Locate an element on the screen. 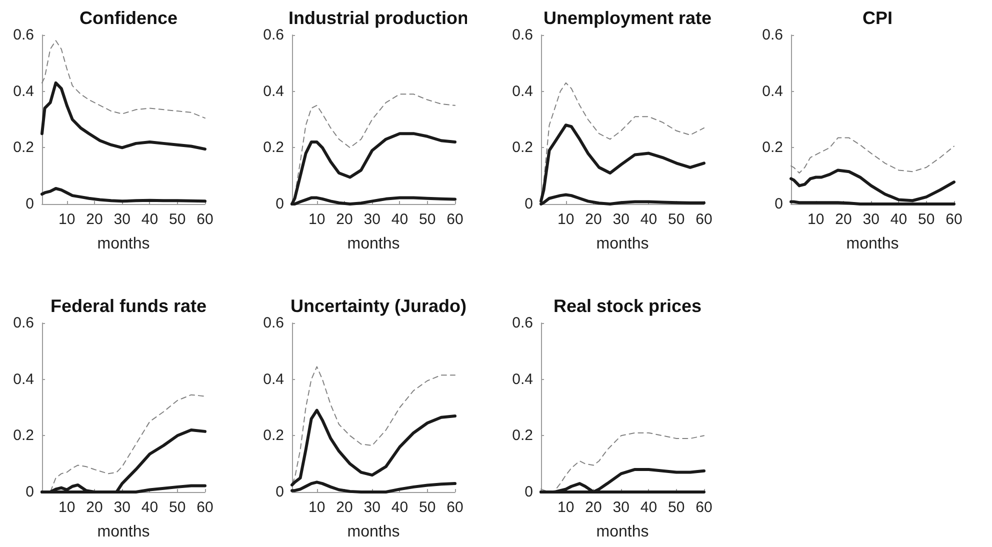 The image size is (992, 547). chart-title: Confidence is located at coordinates (128, 18).